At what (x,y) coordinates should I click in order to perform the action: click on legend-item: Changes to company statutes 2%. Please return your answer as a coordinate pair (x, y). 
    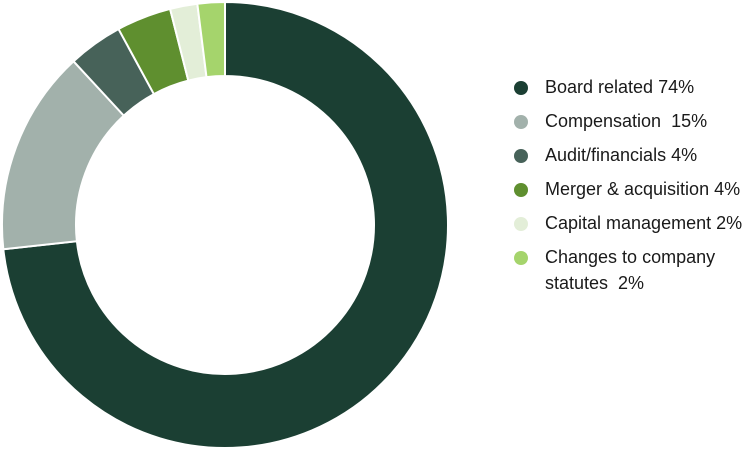
    Looking at the image, I should click on (630, 271).